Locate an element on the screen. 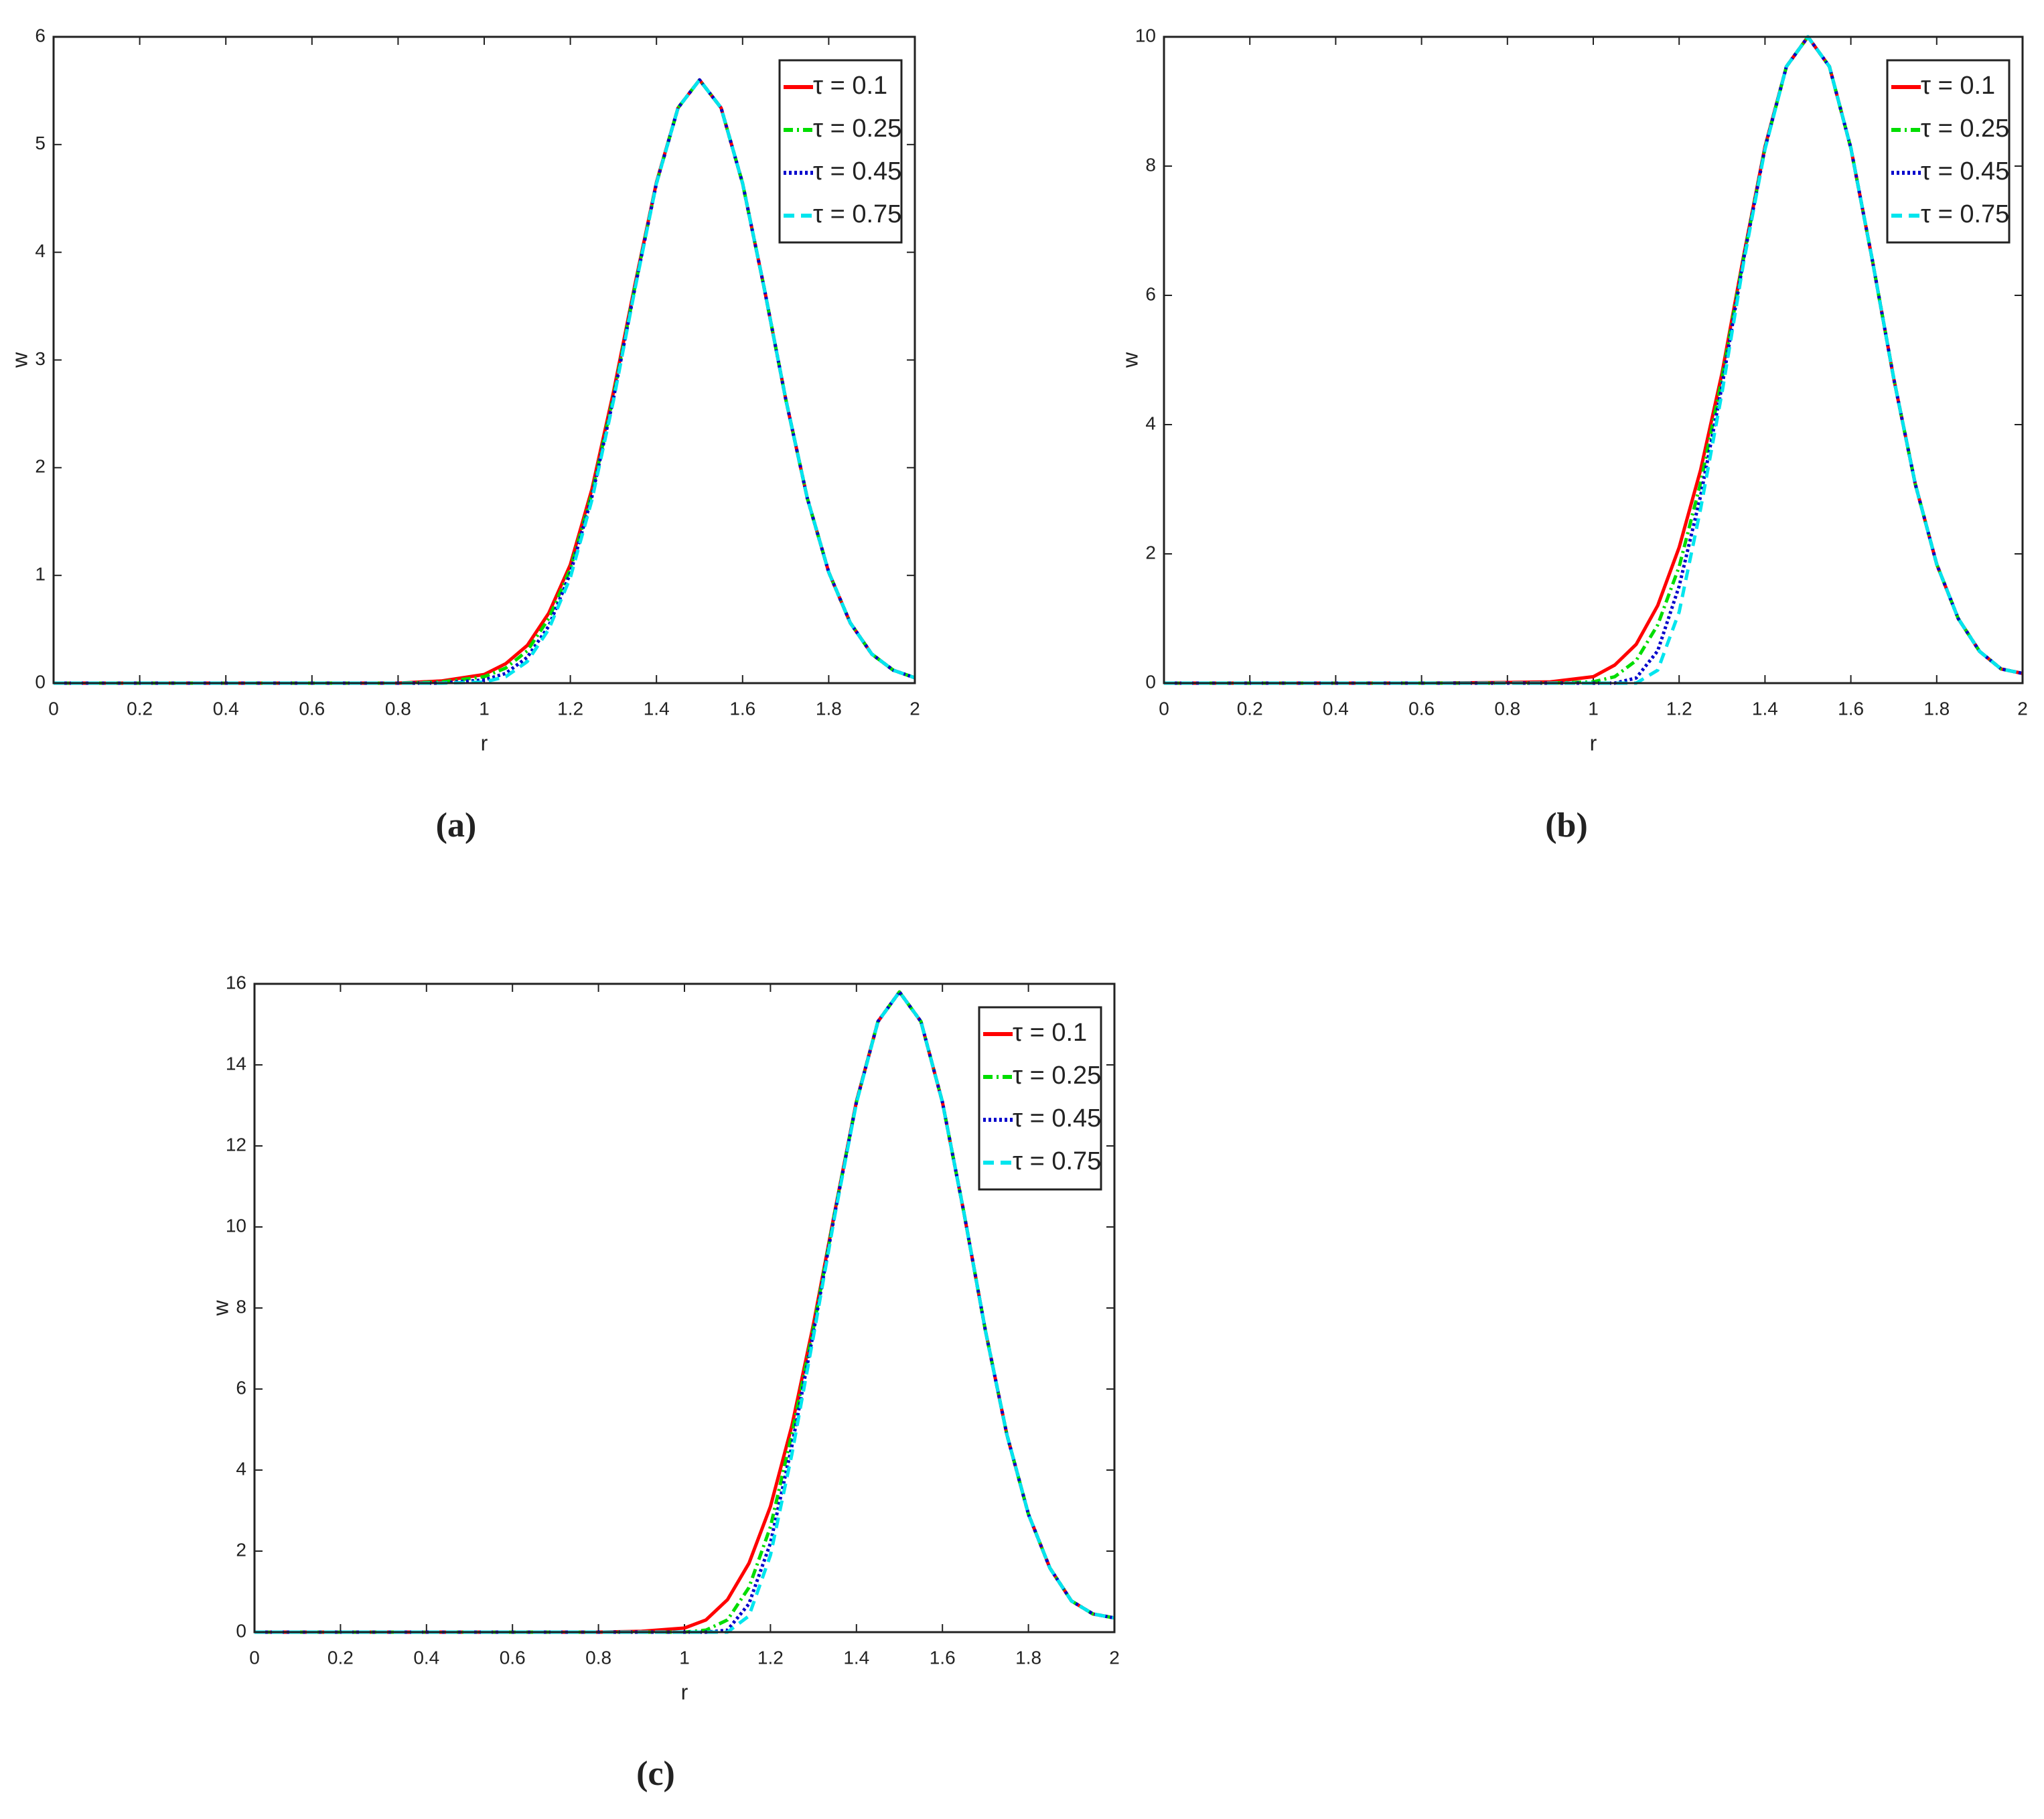 Image resolution: width=2044 pixels, height=1819 pixels. panel-caption: (a) is located at coordinates (456, 825).